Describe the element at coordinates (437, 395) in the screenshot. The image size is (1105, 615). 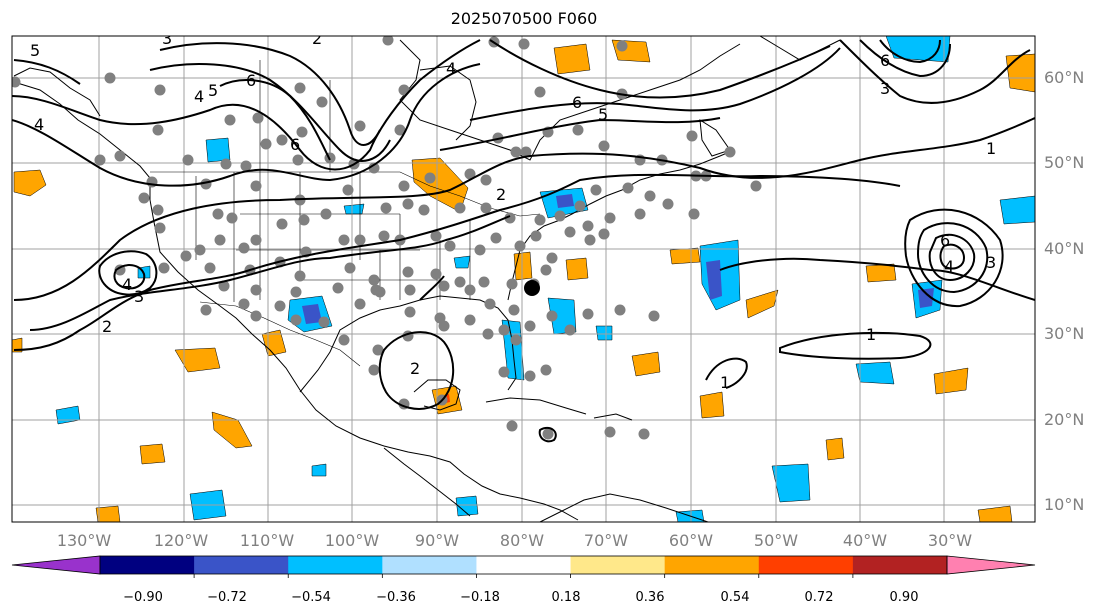
I see `coastline-yucatan` at that location.